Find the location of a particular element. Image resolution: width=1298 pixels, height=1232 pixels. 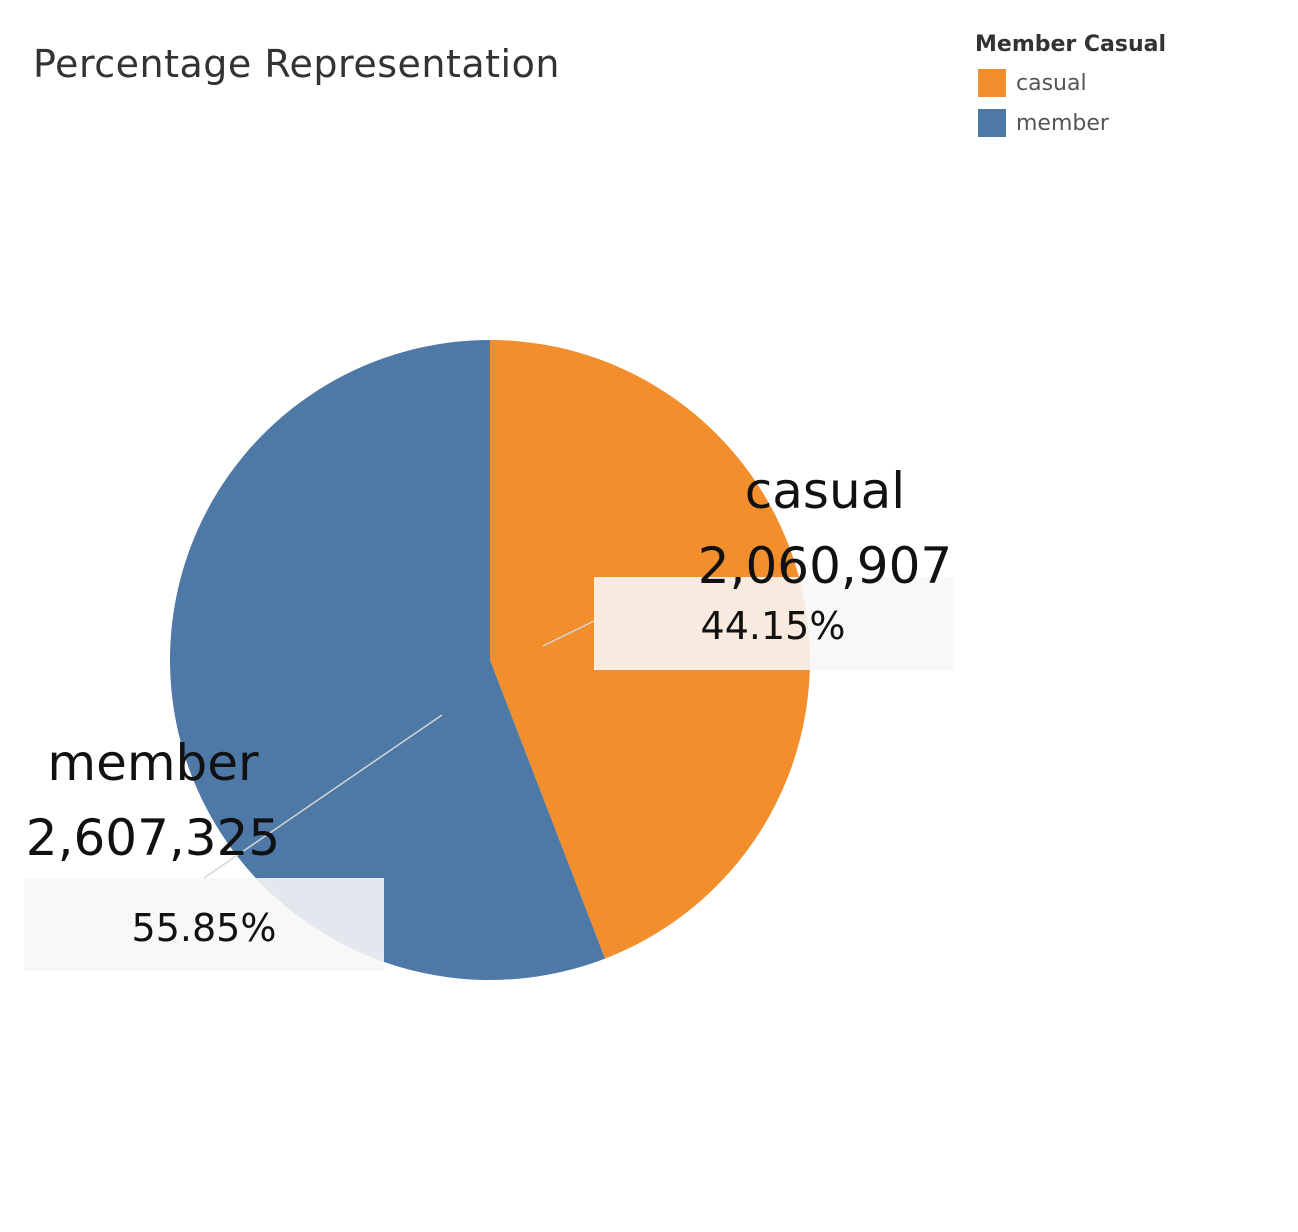

chart-title: Percentage Representation is located at coordinates (296, 64).